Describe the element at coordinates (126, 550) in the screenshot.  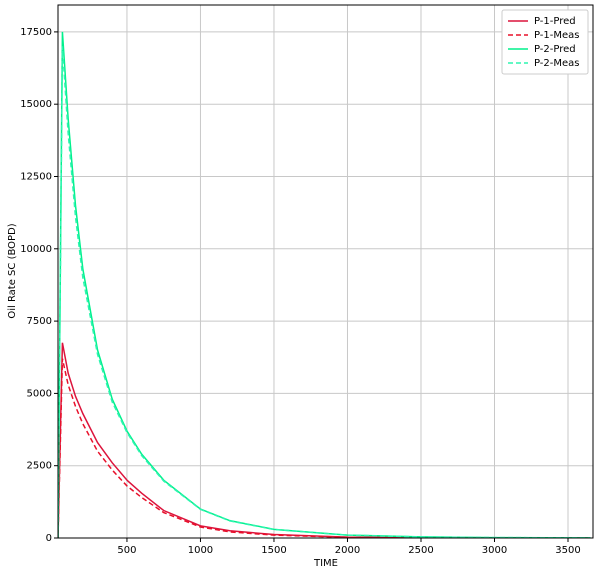
I see `x-tick-label: 500` at that location.